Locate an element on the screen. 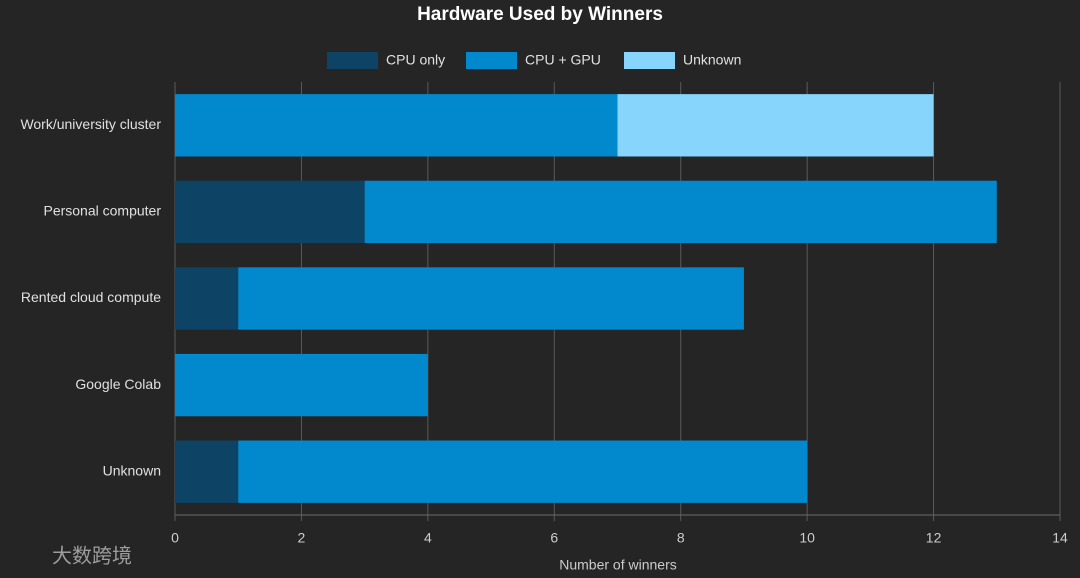 The image size is (1080, 578). y-tick-label: Rented cloud compute is located at coordinates (91, 297).